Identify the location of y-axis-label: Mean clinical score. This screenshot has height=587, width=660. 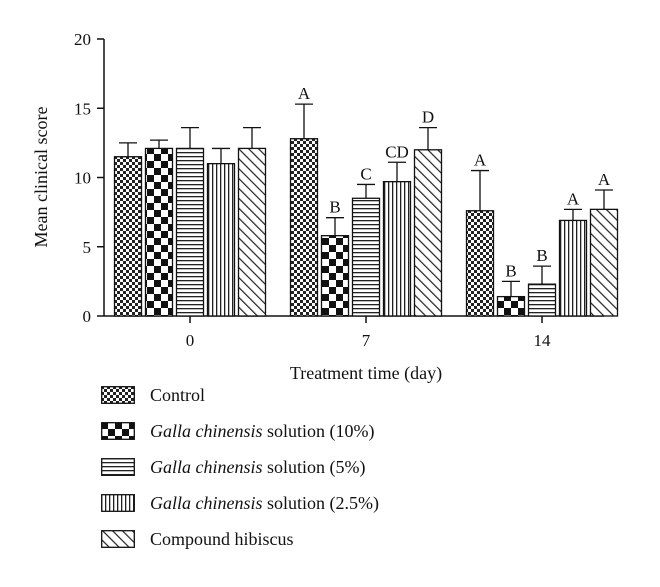
(41, 177).